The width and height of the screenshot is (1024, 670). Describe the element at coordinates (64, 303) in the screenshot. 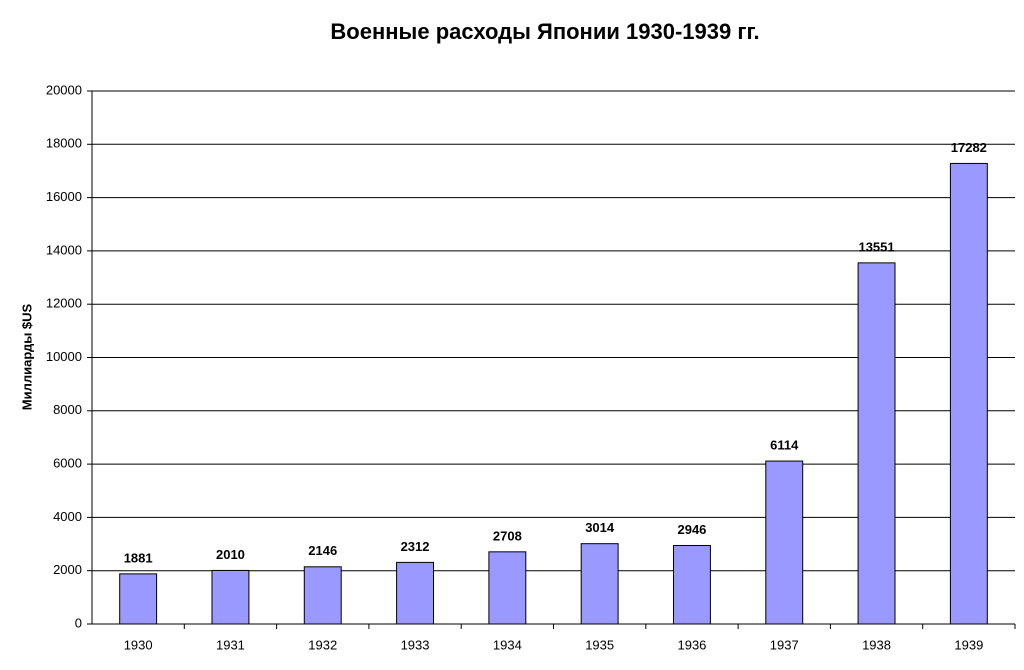

I see `y-tick-label: 12000` at that location.